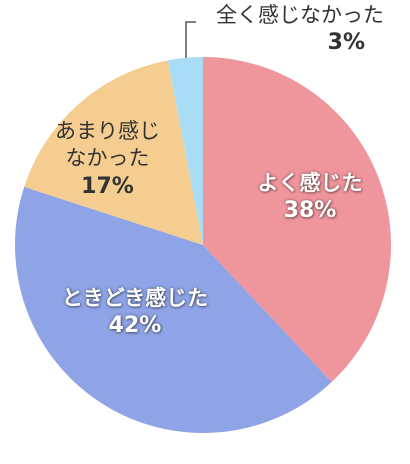 The image size is (410, 464). Describe the element at coordinates (107, 145) in the screenshot. I see `category-label: あまり感じなかった` at that location.